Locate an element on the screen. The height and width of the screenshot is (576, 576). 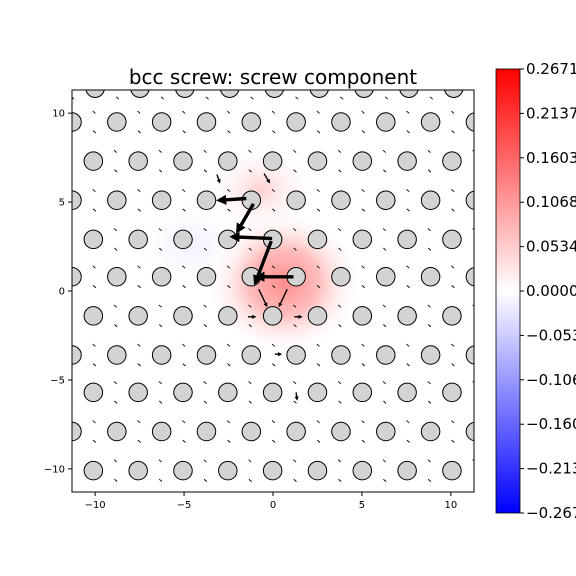
large-displacement-arrows is located at coordinates (259, 287).